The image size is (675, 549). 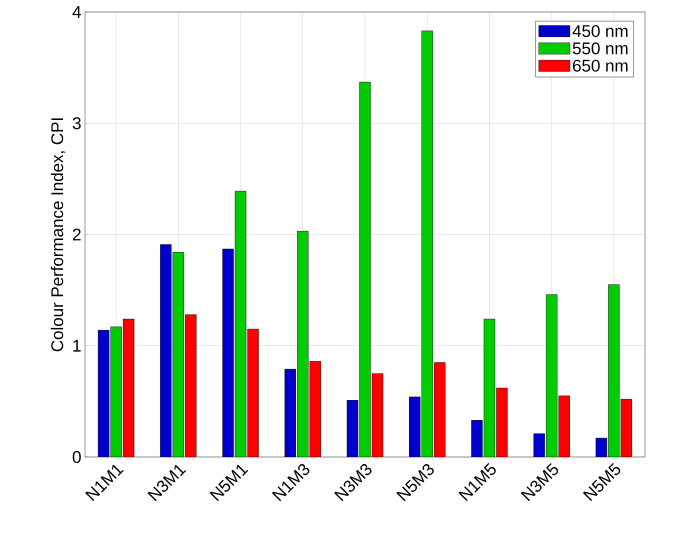 What do you see at coordinates (58, 235) in the screenshot?
I see `y-axis-title: Colour Performance Index, CPI` at bounding box center [58, 235].